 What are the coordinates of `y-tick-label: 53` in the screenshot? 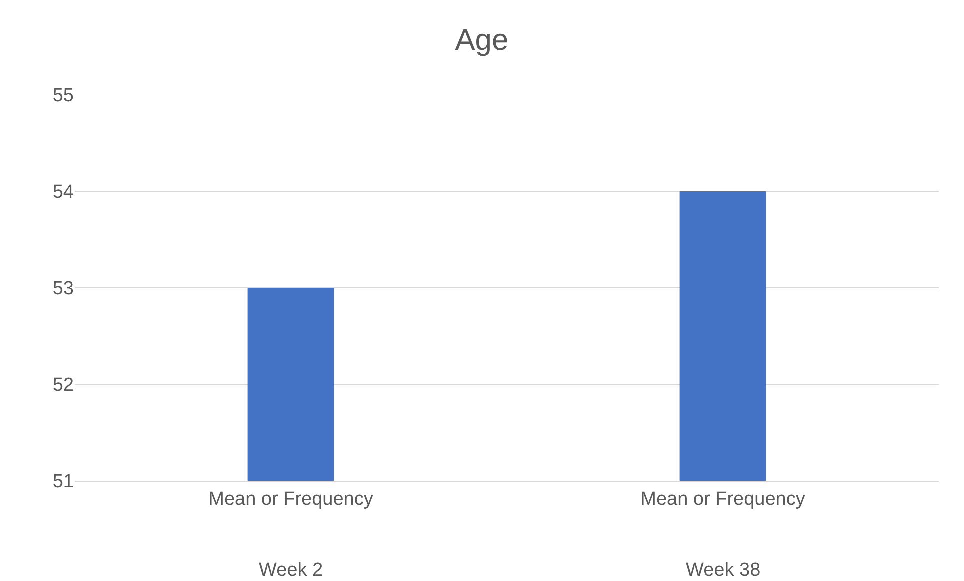 It's located at (63, 289).